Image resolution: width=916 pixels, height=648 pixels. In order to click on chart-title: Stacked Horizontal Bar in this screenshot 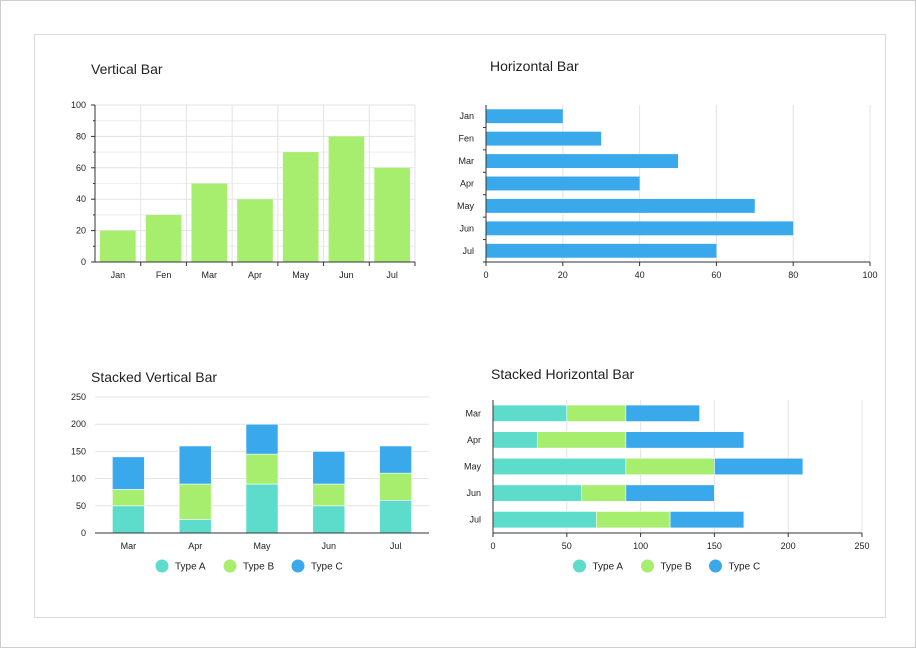, I will do `click(563, 374)`.